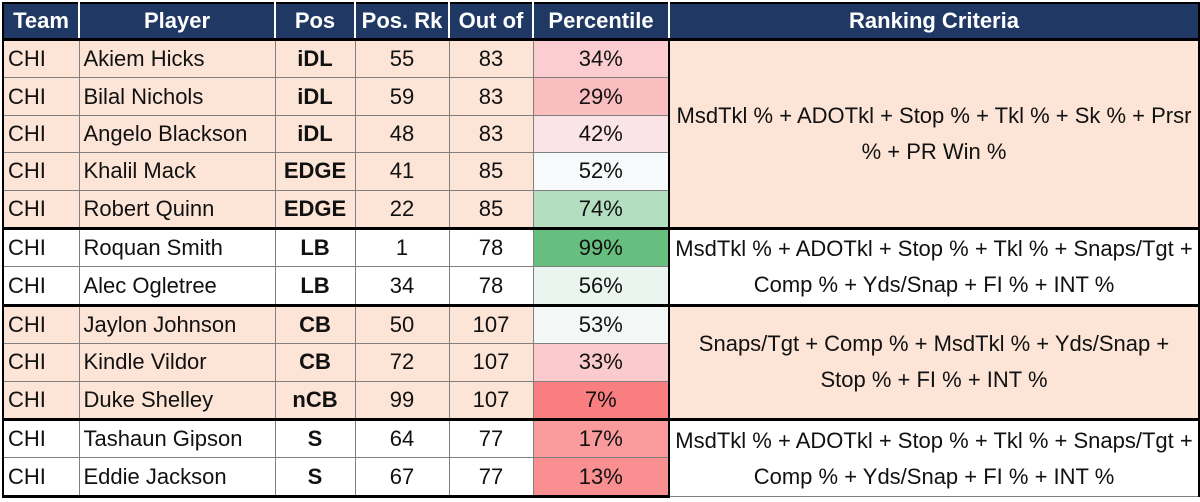  I want to click on percentile-cell: 13%, so click(601, 477).